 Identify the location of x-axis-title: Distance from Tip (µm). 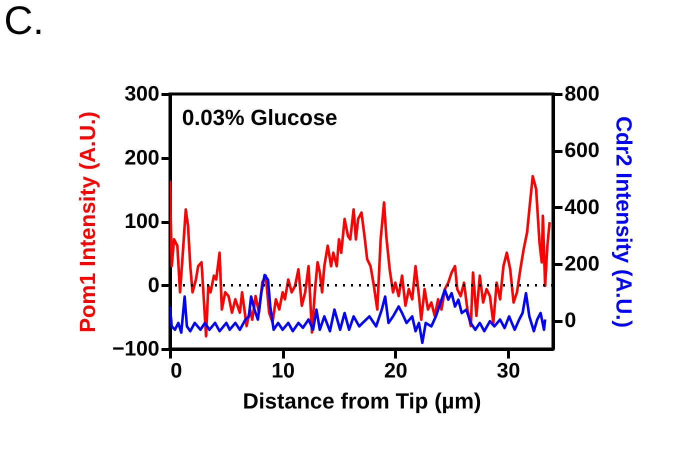
(362, 401).